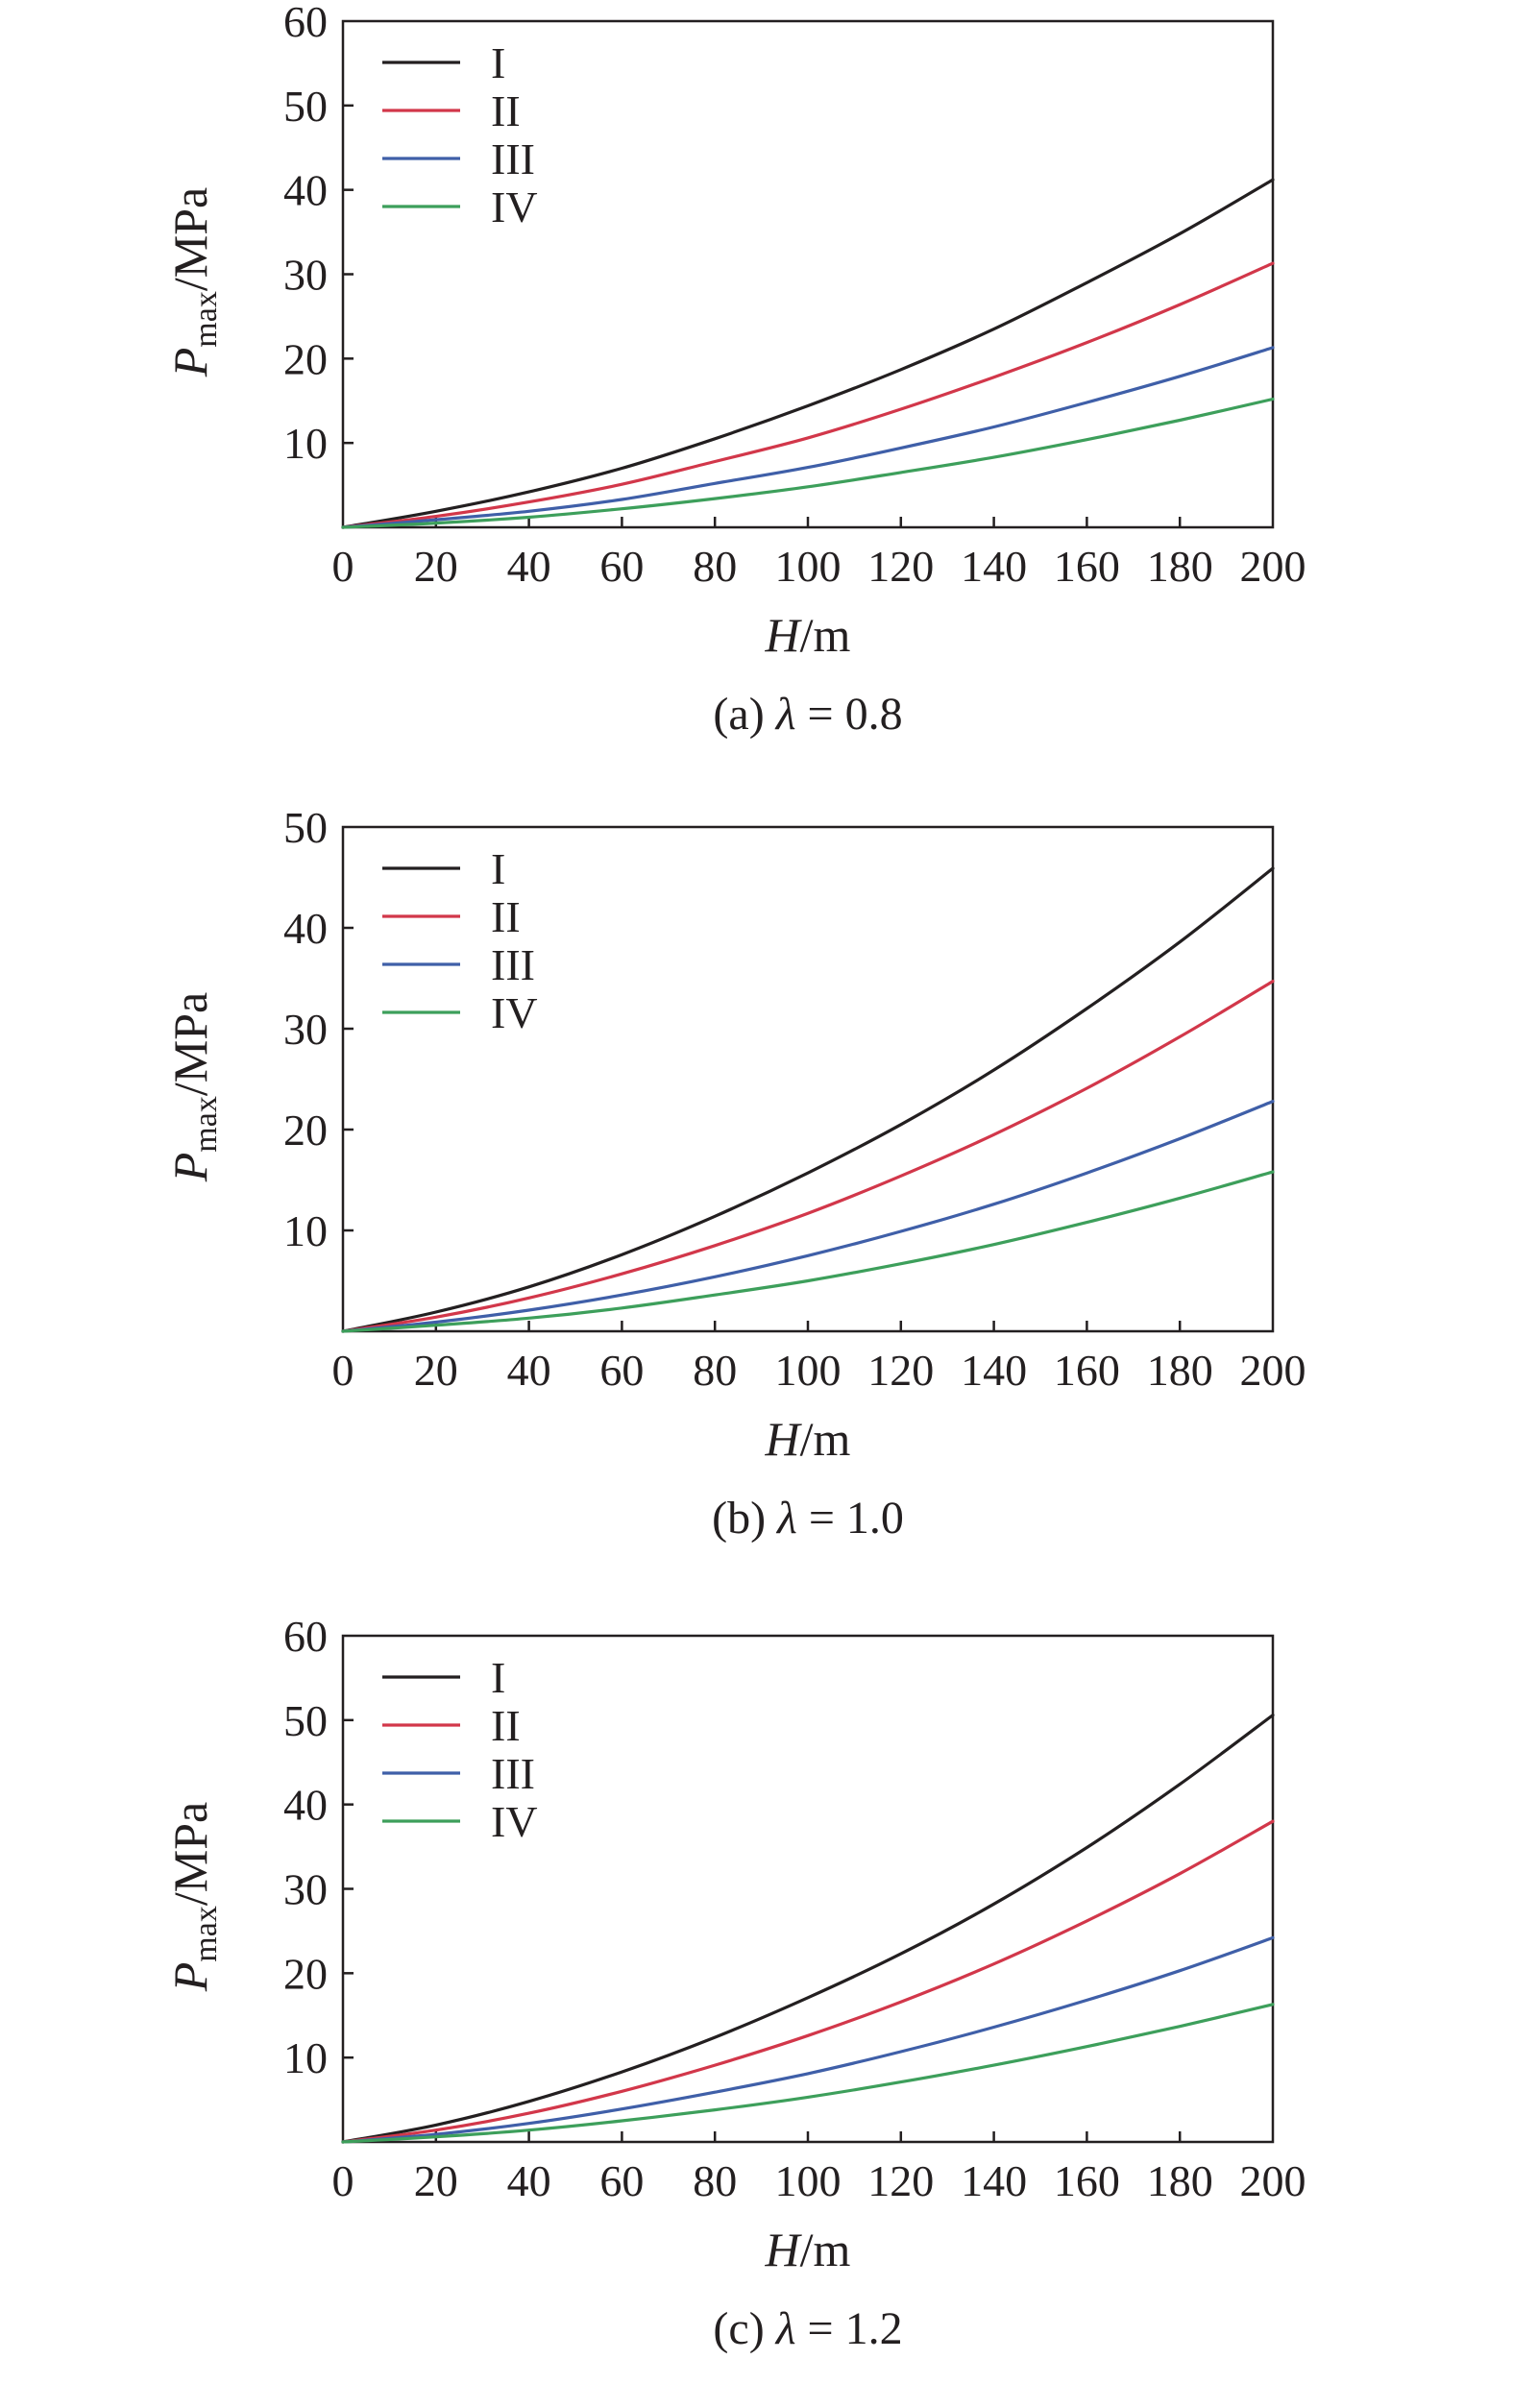 The image size is (1513, 2408). I want to click on panel-caption: (c) λ = 1.2, so click(808, 2328).